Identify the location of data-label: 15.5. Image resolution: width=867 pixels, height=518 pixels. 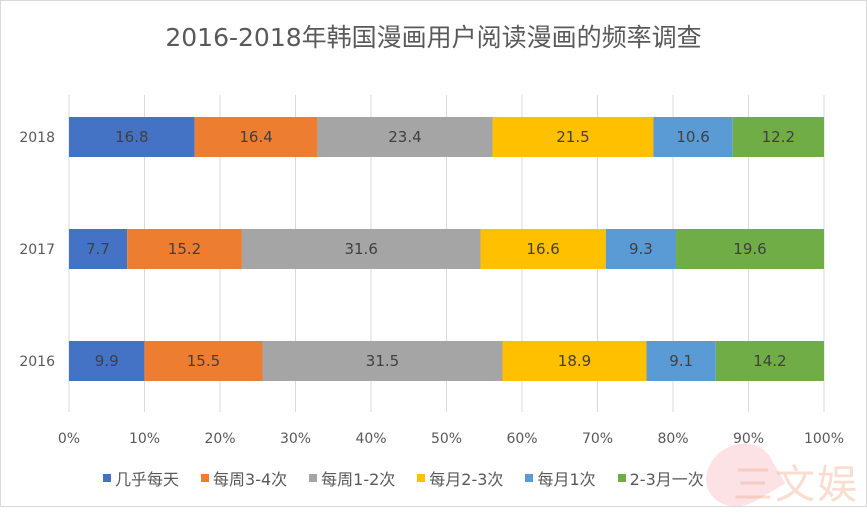
(203, 361).